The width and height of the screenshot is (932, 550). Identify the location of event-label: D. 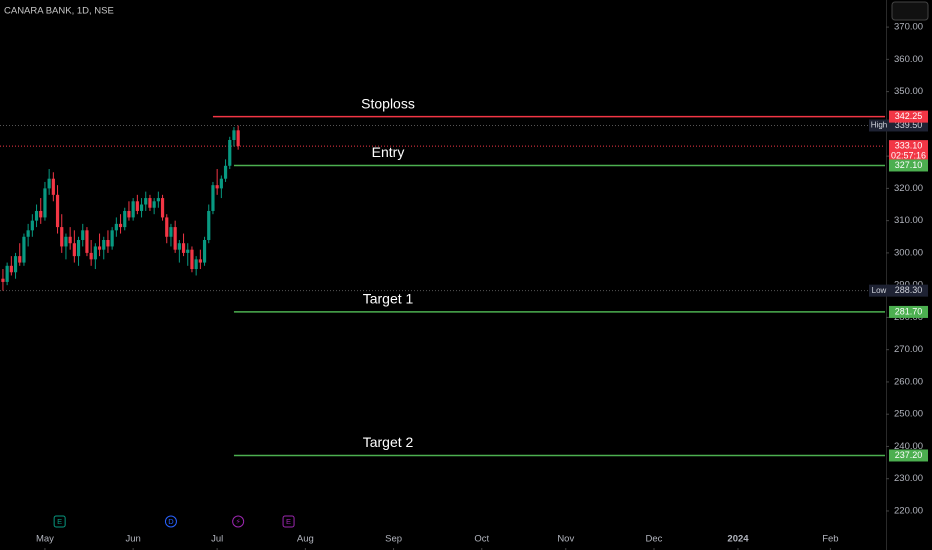
(171, 521).